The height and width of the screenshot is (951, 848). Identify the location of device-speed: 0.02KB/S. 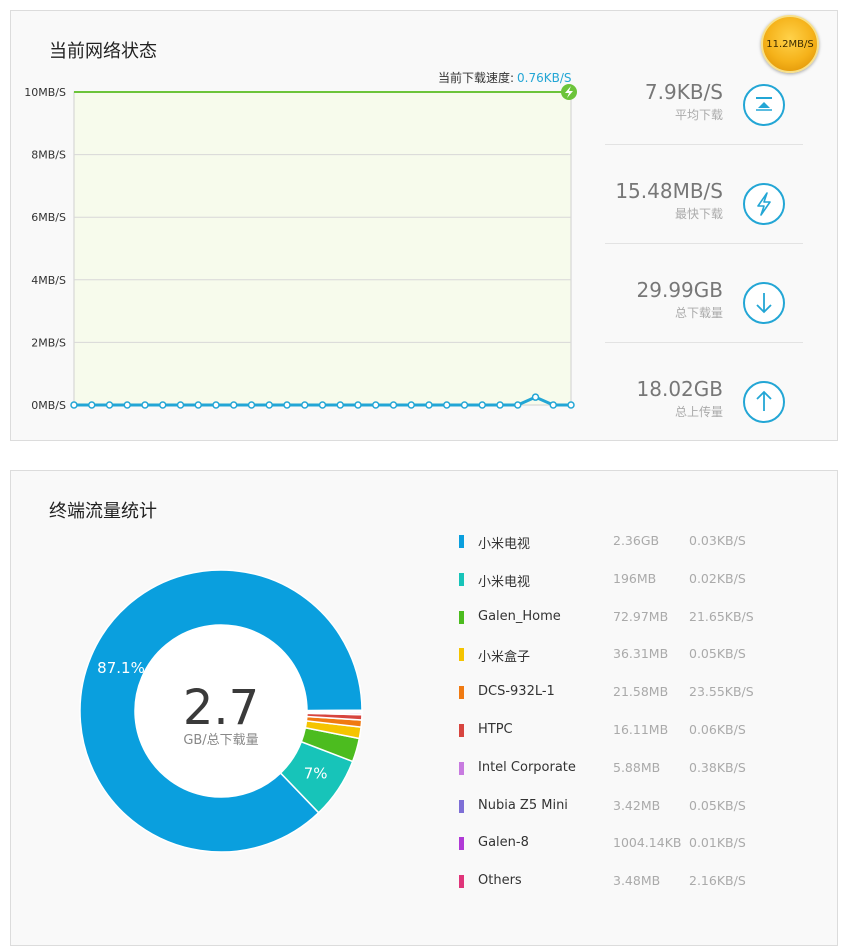
(717, 578).